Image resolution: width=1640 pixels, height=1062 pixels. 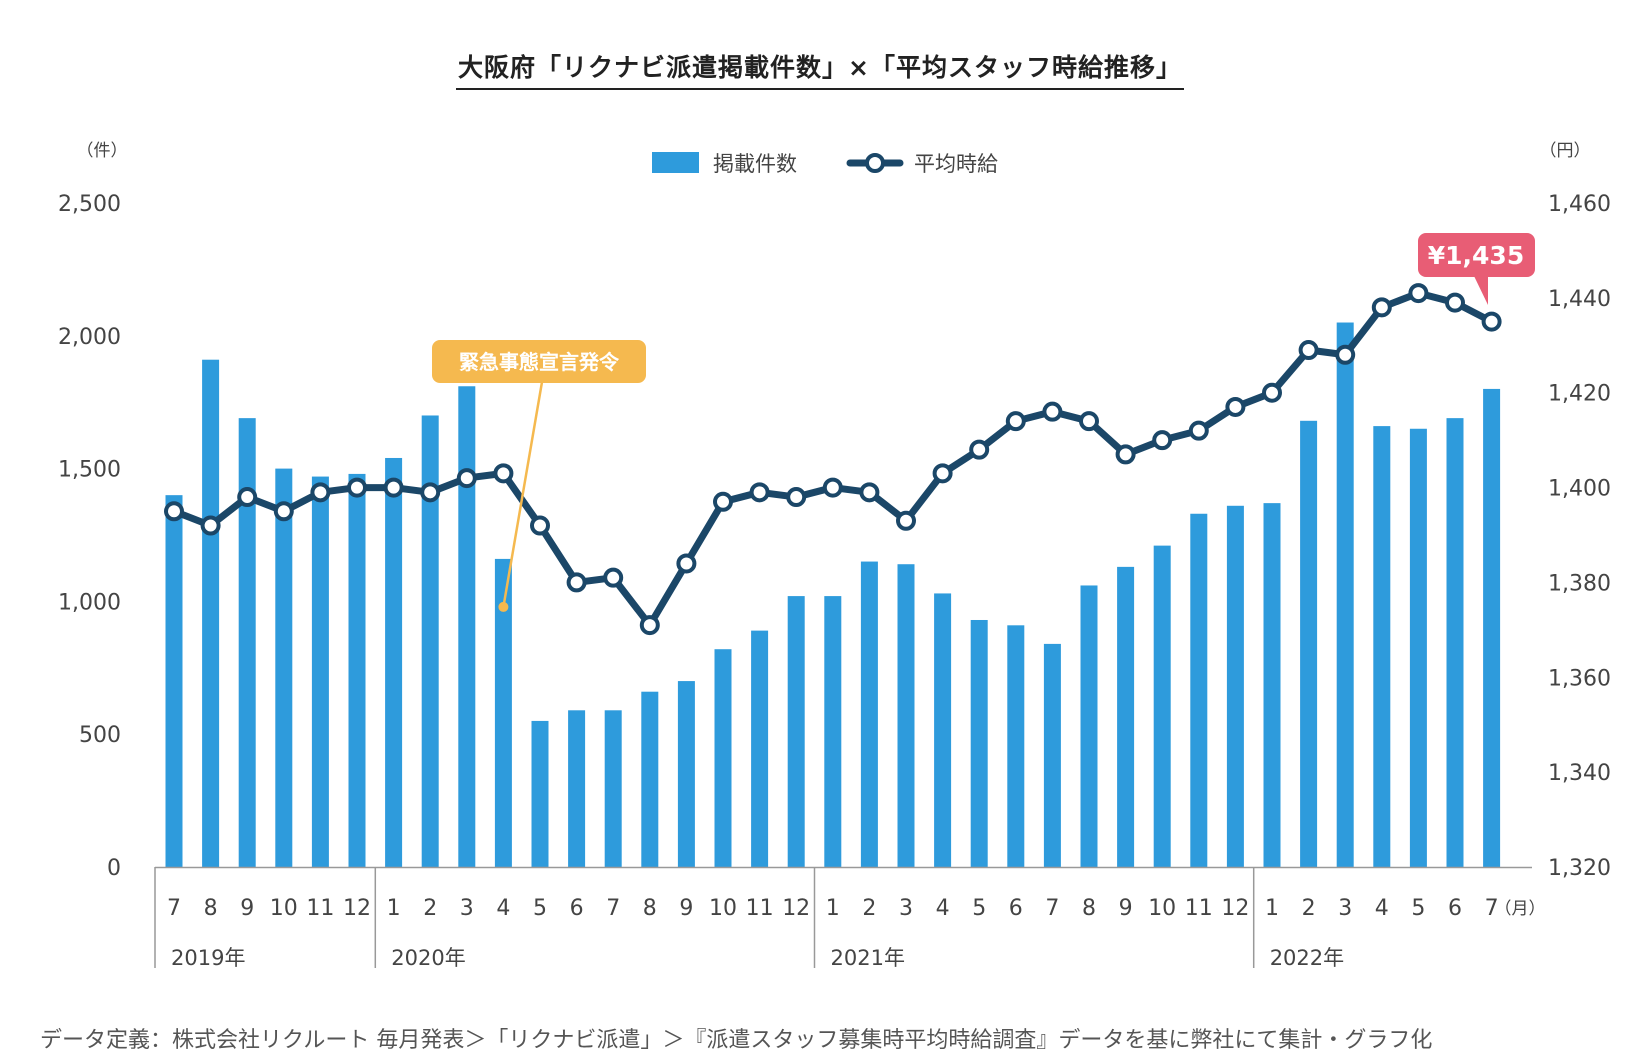 I want to click on left-tick-label: 0, so click(x=114, y=868).